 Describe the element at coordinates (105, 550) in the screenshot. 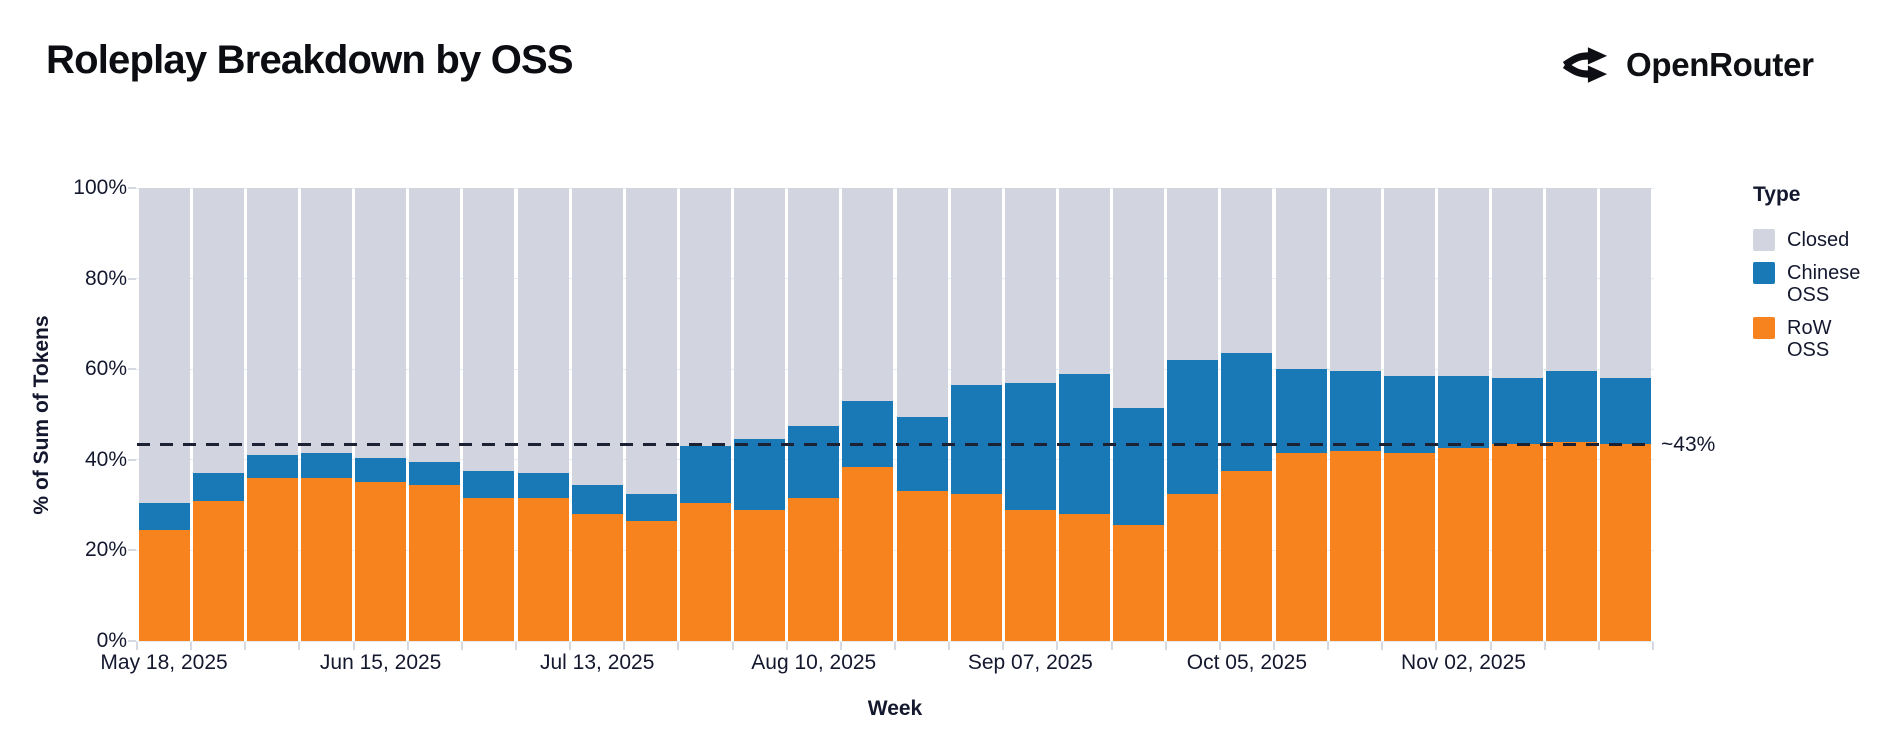

I see `y-tick-label: 20%` at that location.